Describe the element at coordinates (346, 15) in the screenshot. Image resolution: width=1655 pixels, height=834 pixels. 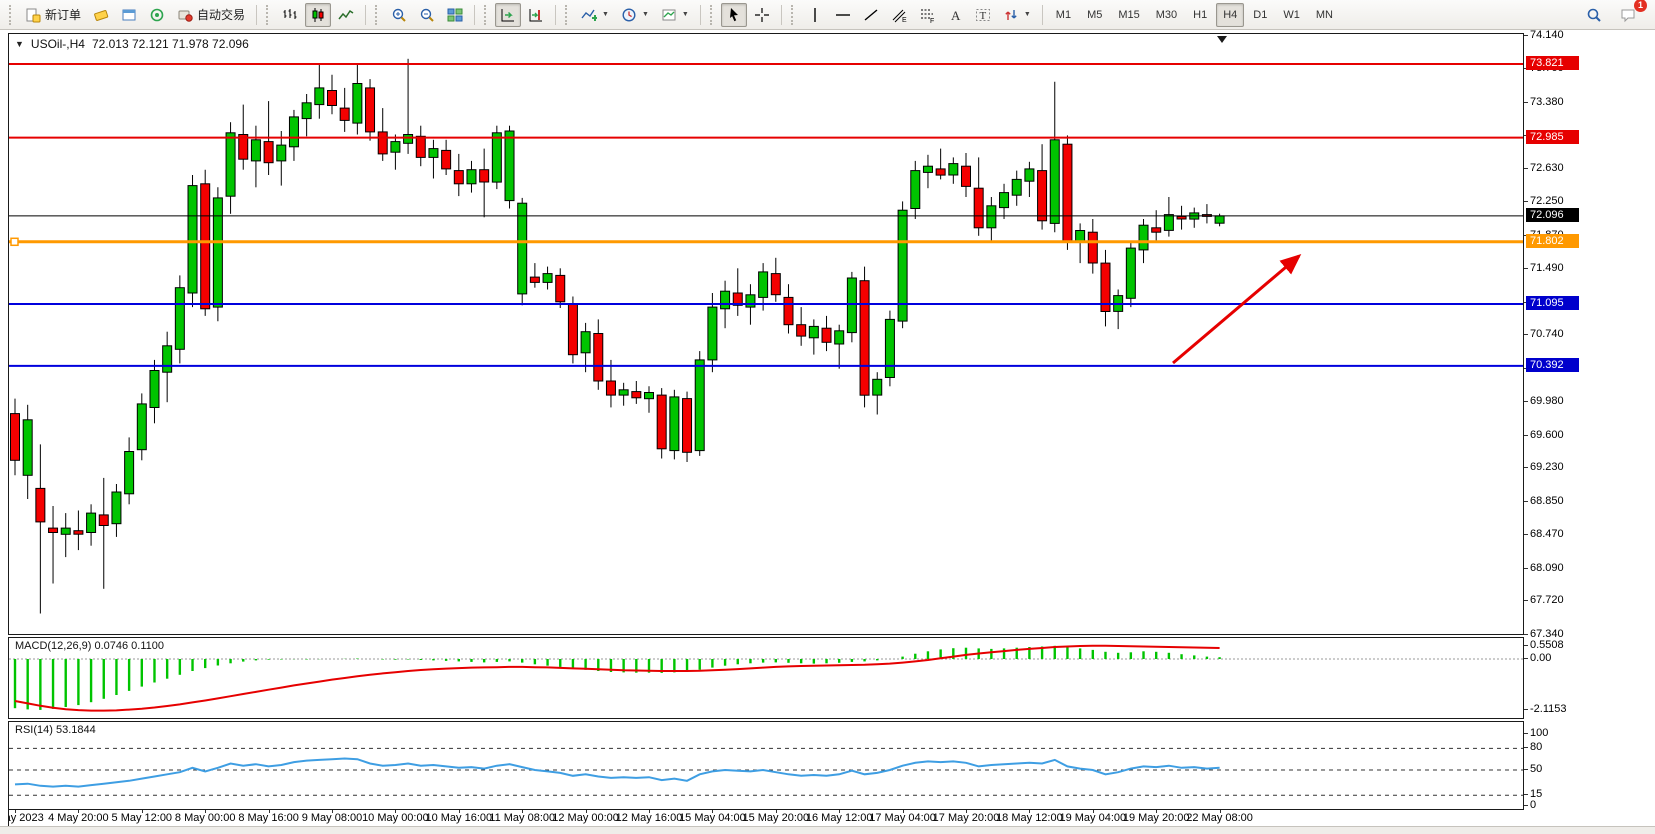
I see `line-chart-button` at that location.